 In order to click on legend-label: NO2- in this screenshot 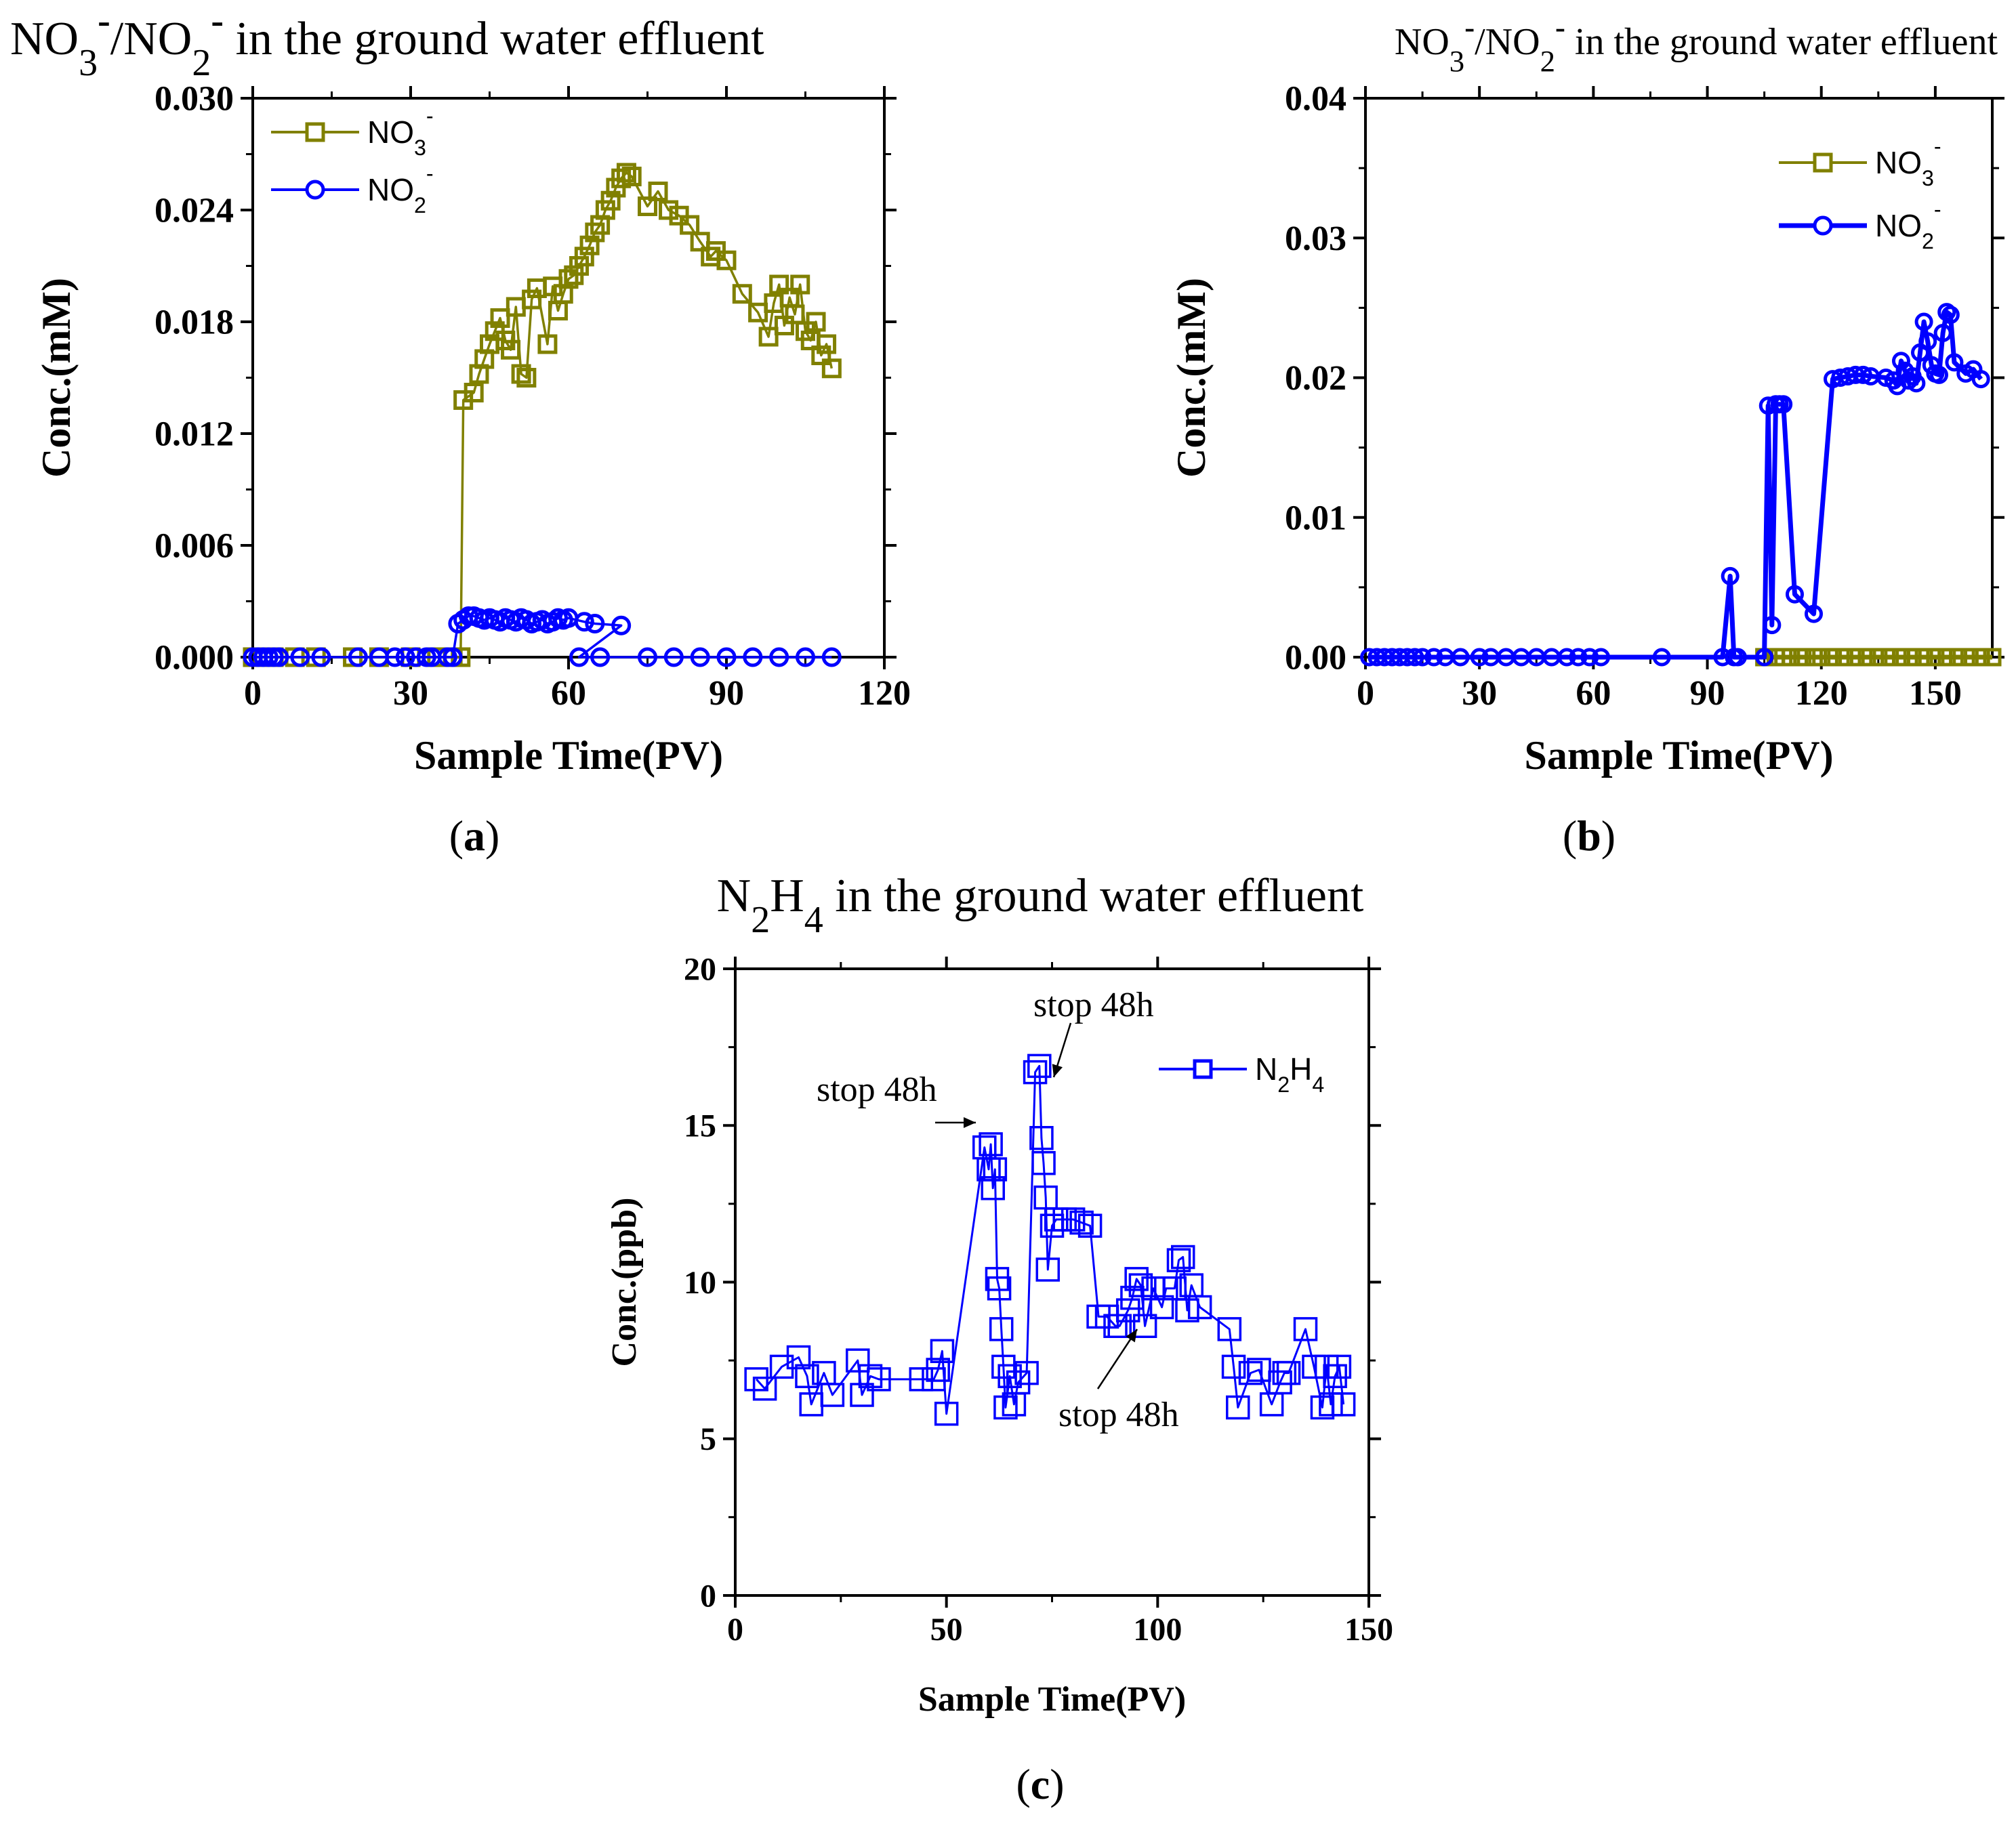, I will do `click(400, 189)`.